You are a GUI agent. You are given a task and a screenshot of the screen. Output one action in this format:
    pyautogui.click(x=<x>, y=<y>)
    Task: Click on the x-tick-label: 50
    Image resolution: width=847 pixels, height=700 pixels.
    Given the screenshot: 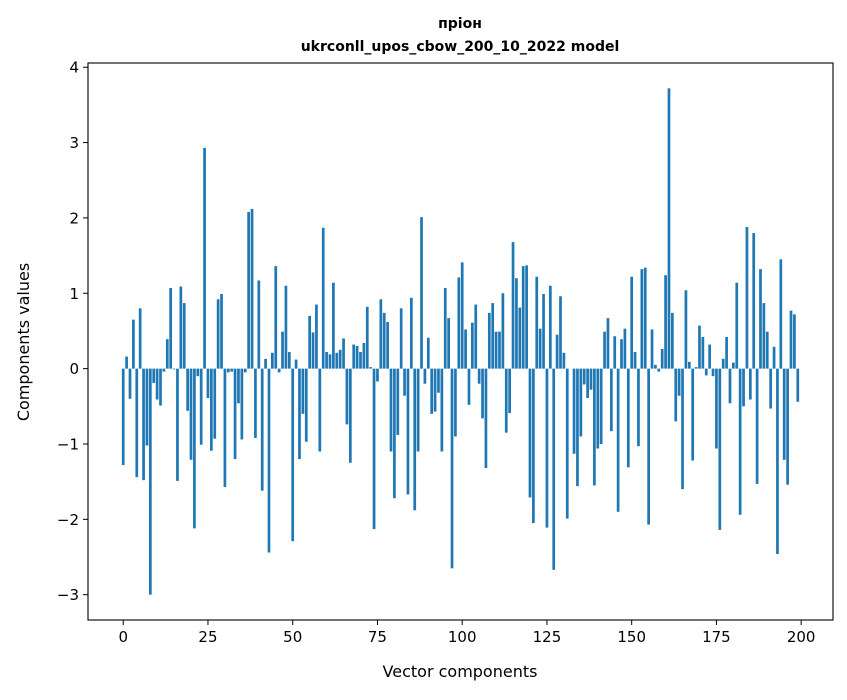 What is the action you would take?
    pyautogui.click(x=292, y=637)
    